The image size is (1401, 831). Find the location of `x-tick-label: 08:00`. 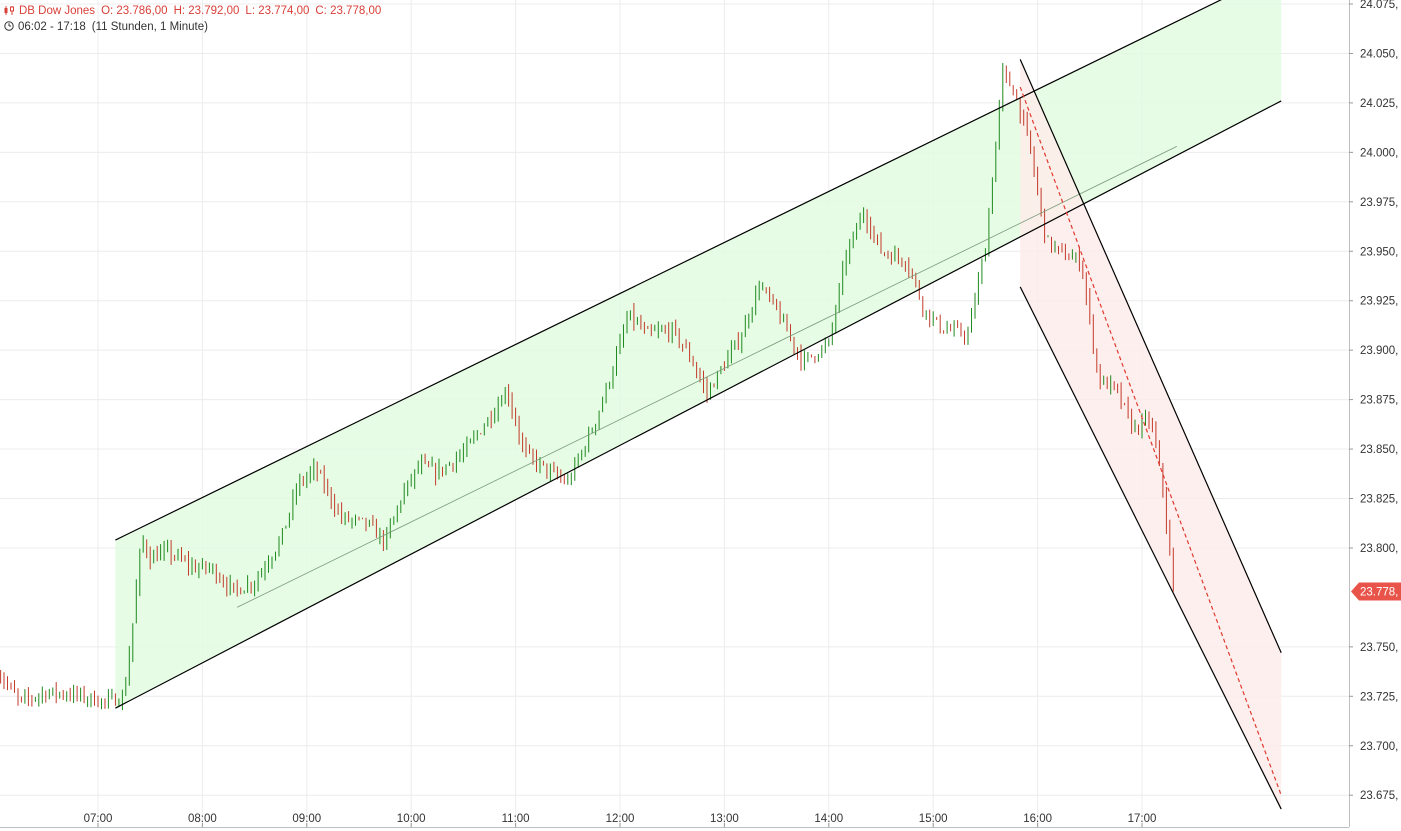

x-tick-label: 08:00 is located at coordinates (202, 819).